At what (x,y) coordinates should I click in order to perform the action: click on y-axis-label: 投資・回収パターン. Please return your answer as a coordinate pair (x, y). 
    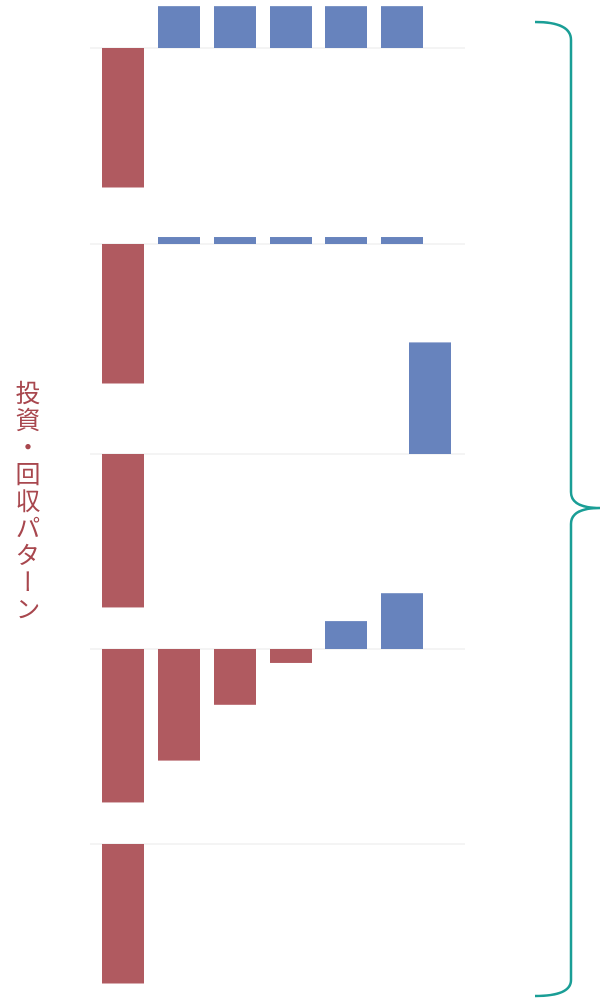
    Looking at the image, I should click on (26, 501).